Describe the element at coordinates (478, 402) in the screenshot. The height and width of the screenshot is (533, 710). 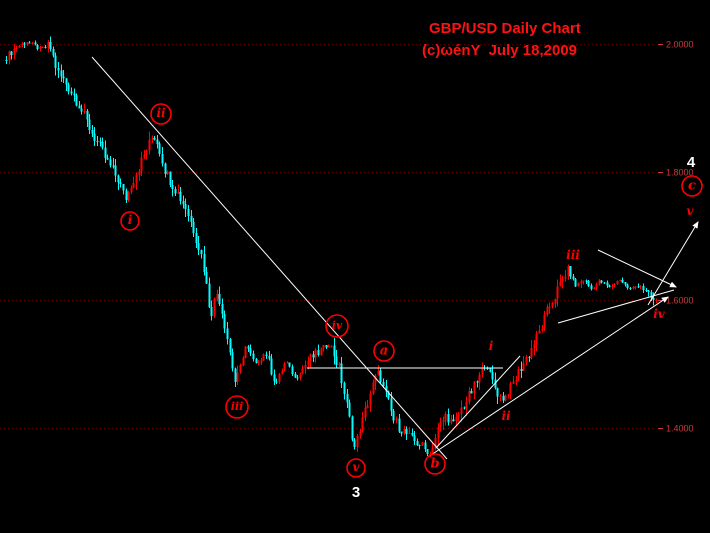
I see `trendline` at that location.